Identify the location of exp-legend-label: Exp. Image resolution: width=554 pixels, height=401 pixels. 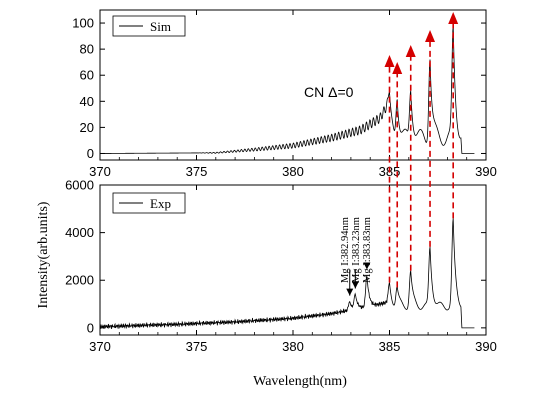
(160, 203).